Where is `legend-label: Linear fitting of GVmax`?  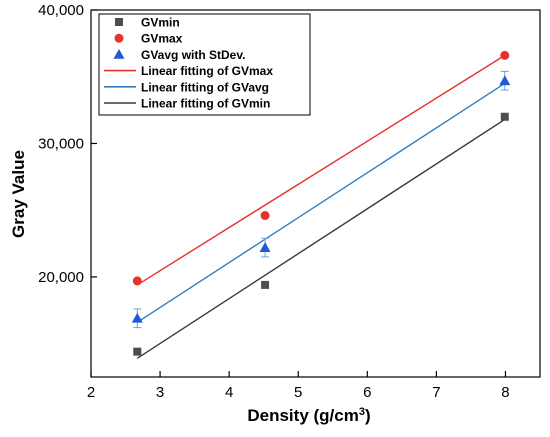 legend-label: Linear fitting of GVmax is located at coordinates (207, 71).